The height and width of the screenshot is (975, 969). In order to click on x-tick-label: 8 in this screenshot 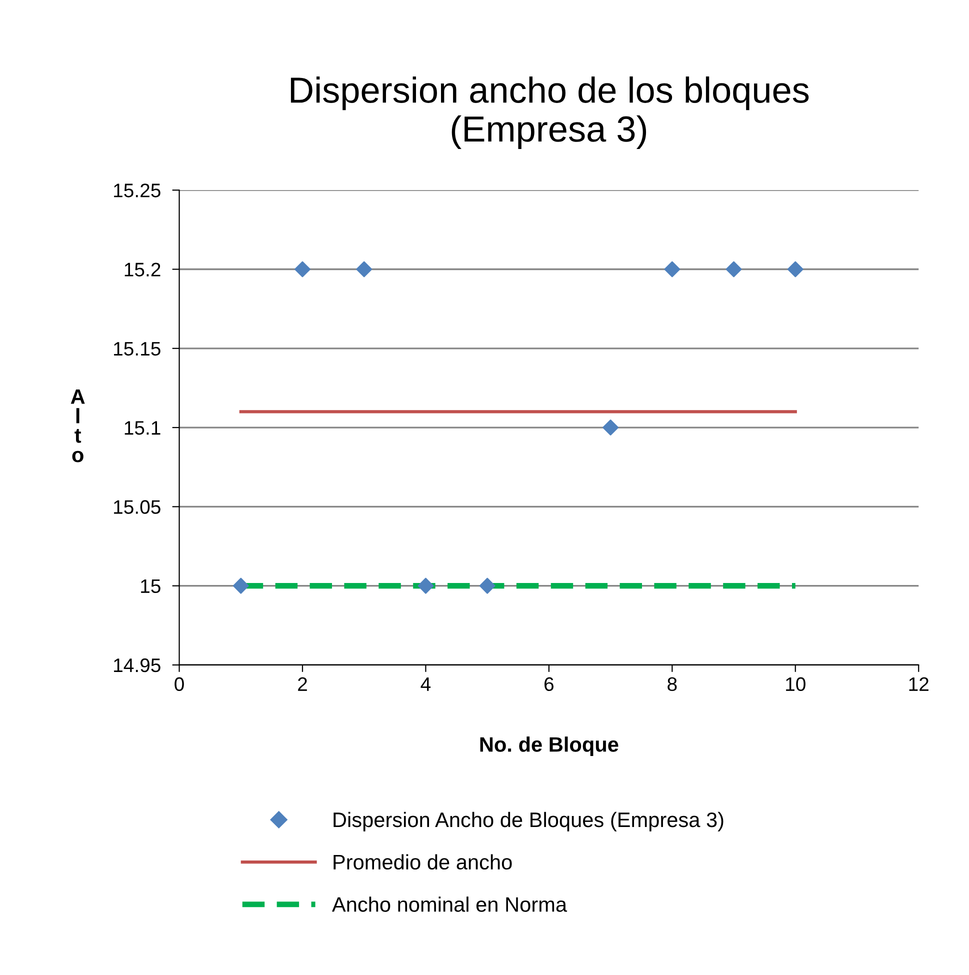, I will do `click(672, 684)`.